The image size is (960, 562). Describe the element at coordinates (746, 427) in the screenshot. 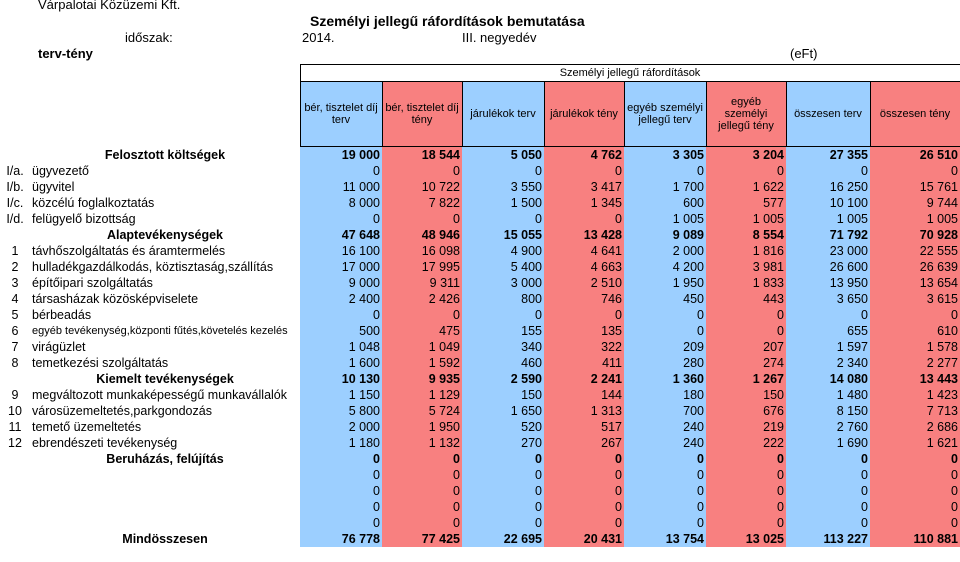

I see `value-cell: 219` at that location.